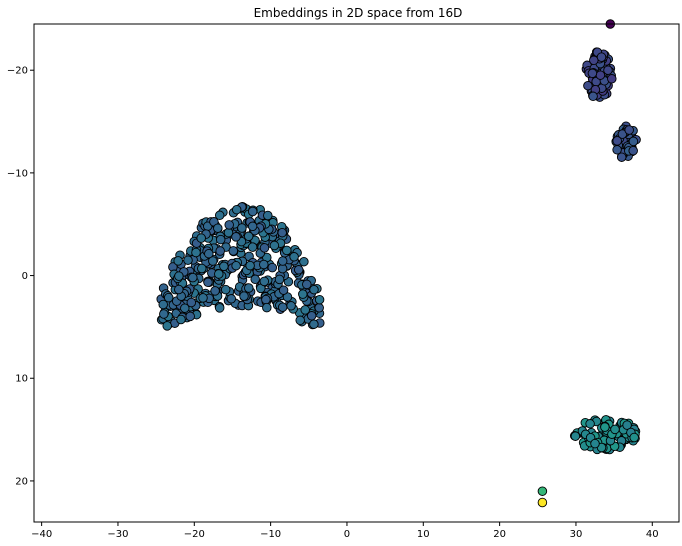  What do you see at coordinates (499, 534) in the screenshot?
I see `x-tick-label: 20` at bounding box center [499, 534].